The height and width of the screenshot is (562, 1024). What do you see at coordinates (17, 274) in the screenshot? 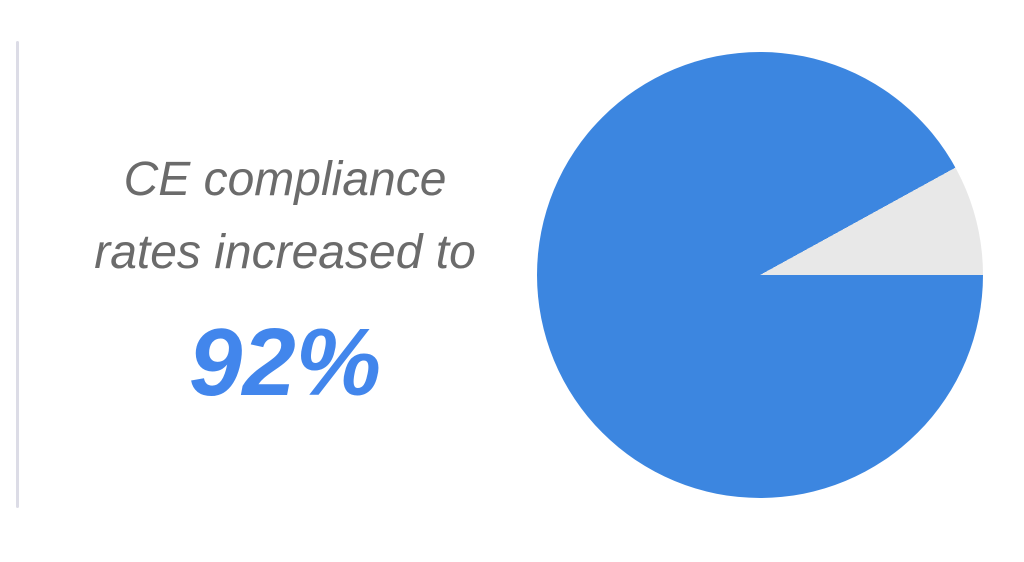
I see `left-accent-rule` at bounding box center [17, 274].